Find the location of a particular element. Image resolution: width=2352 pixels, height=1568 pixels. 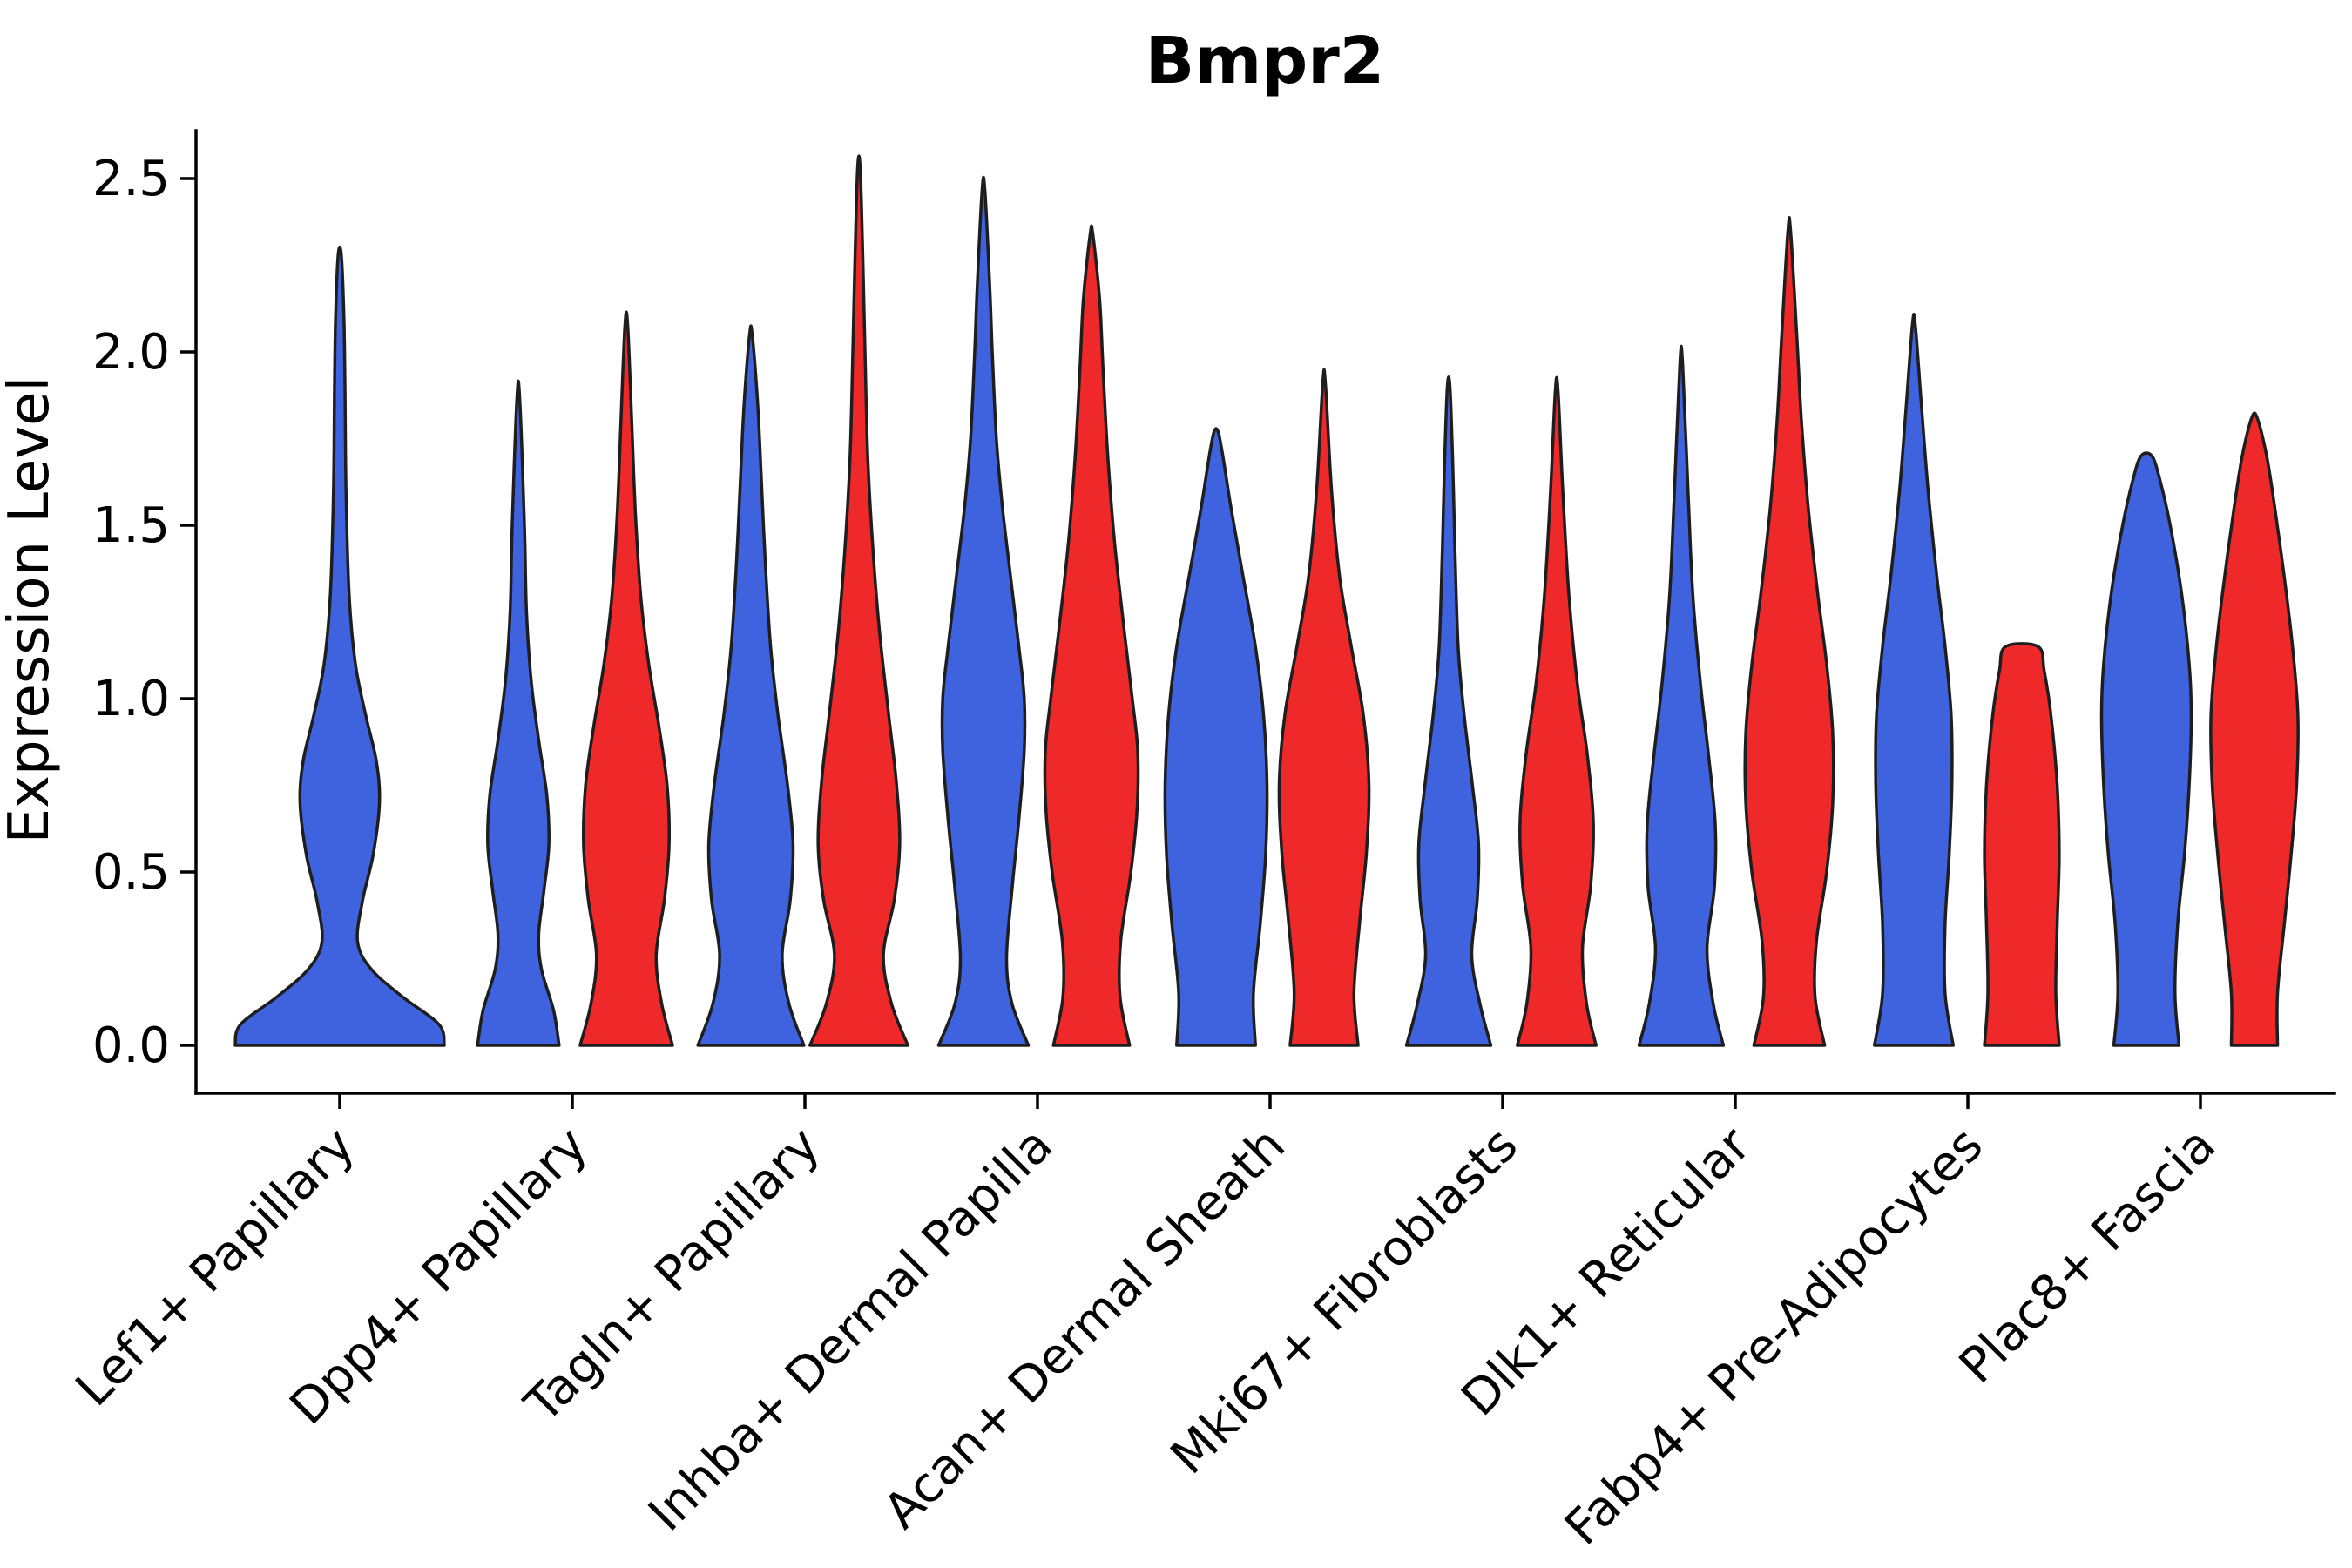

y-axis: 0.0 0.5 1.0 1.5 2.0 2.5 is located at coordinates (144, 613).